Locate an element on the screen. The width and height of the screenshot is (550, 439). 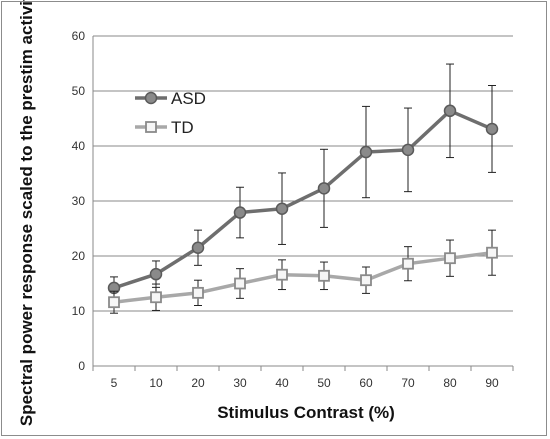
series-td is located at coordinates (303, 271).